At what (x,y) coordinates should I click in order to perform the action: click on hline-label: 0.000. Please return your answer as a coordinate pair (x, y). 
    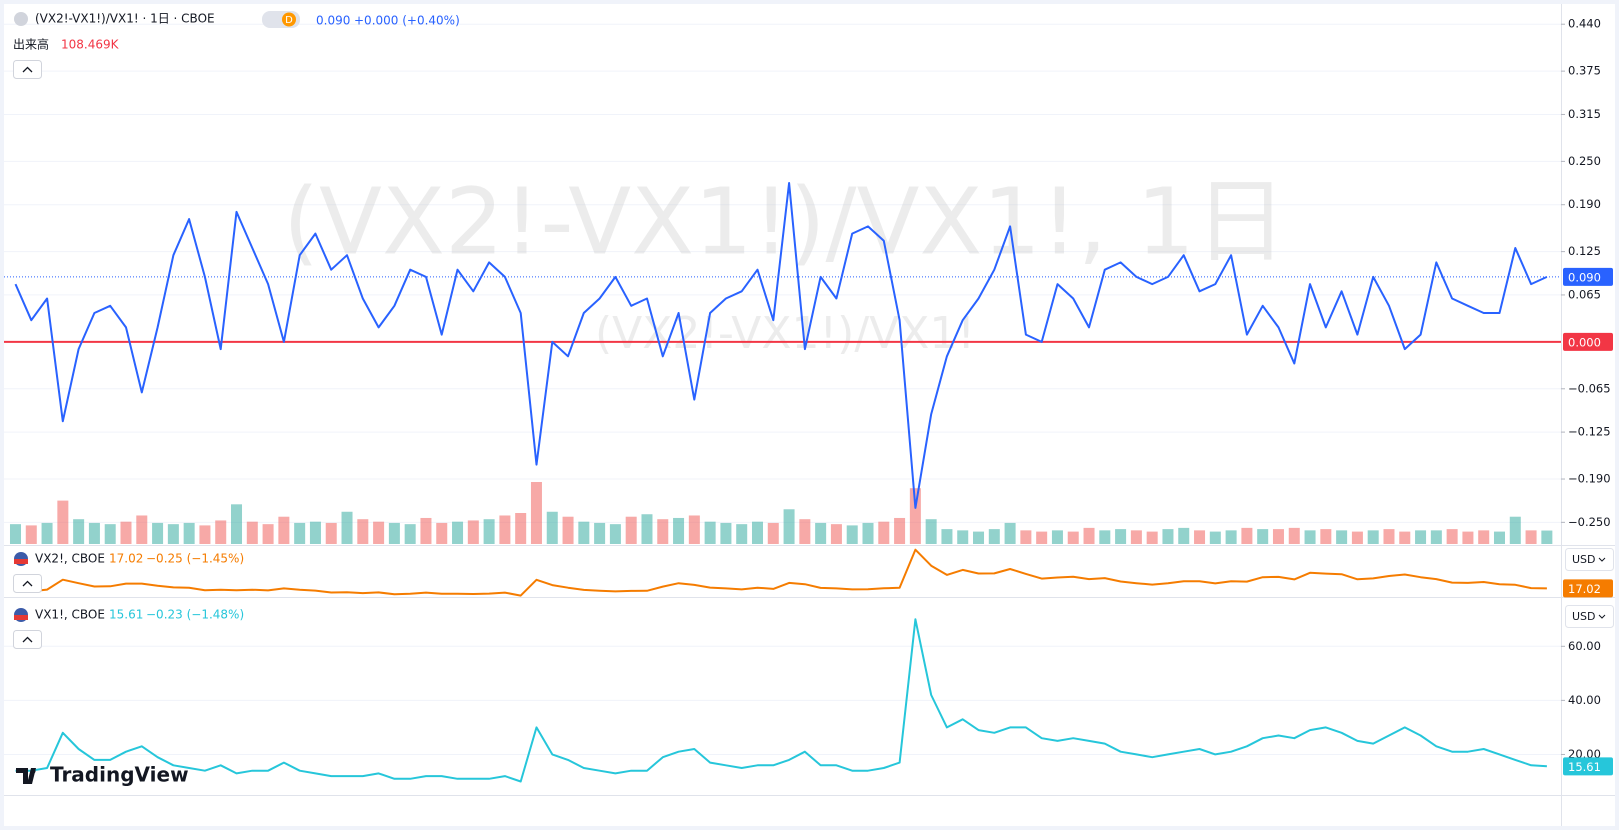
    Looking at the image, I should click on (1584, 342).